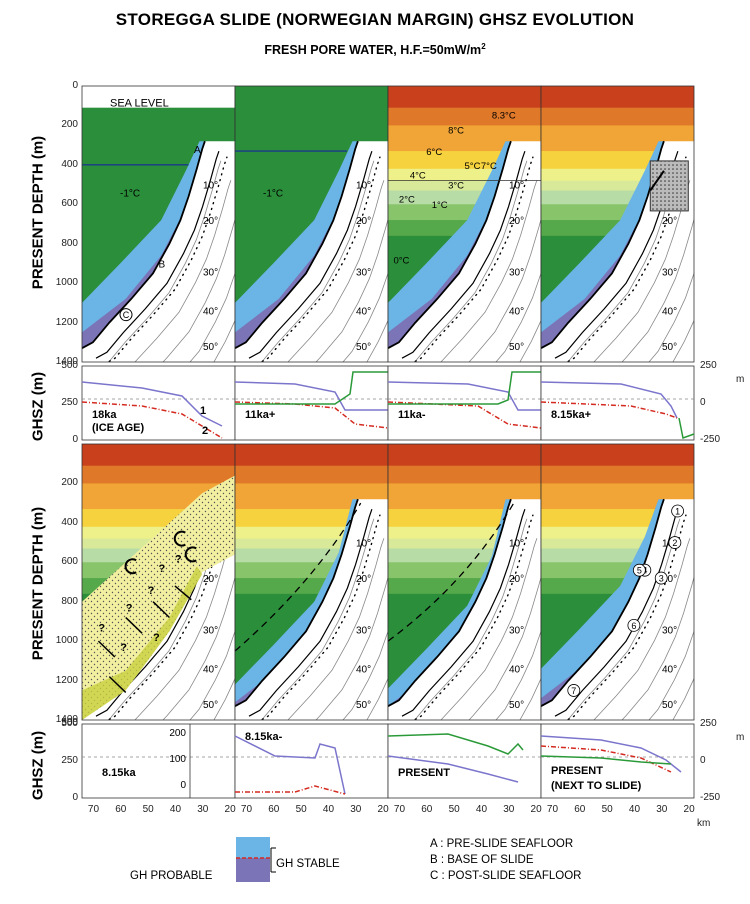  I want to click on ghsz-right-tick: 0, so click(703, 402).